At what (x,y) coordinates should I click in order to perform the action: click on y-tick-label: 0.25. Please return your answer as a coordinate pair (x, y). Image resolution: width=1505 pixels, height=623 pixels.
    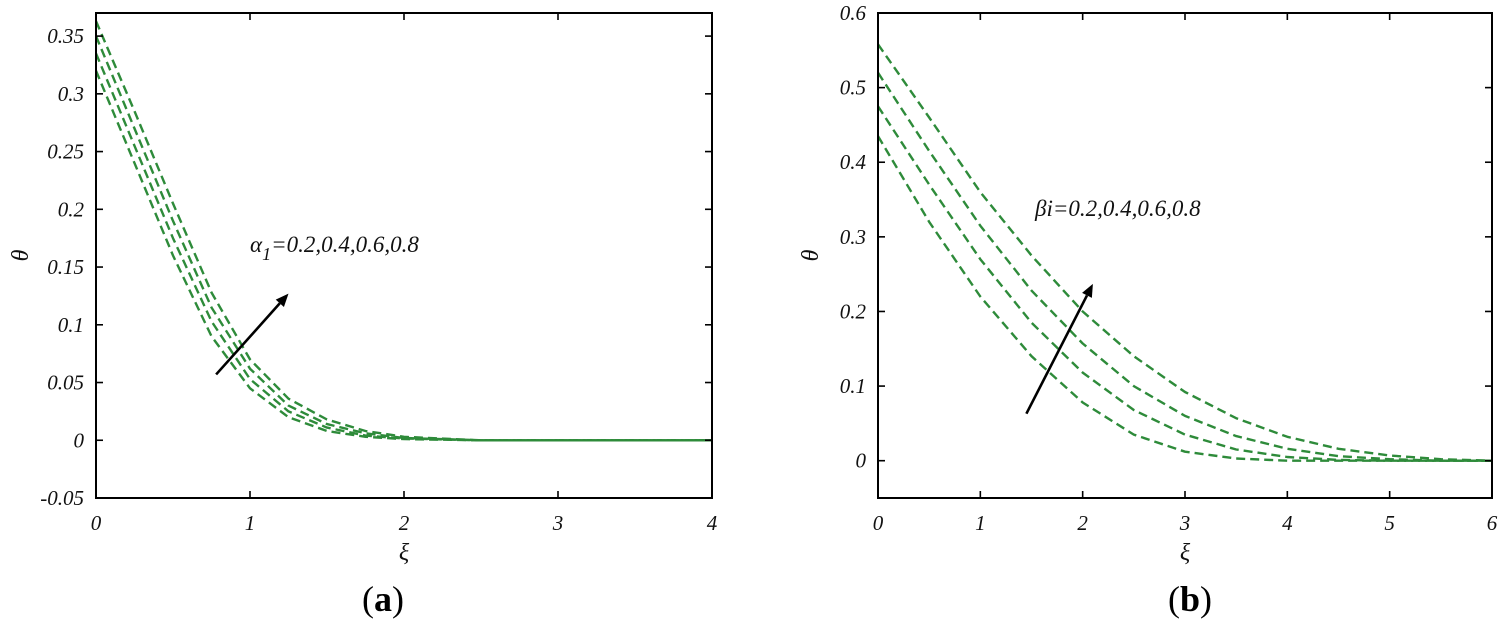
    Looking at the image, I should click on (65, 152).